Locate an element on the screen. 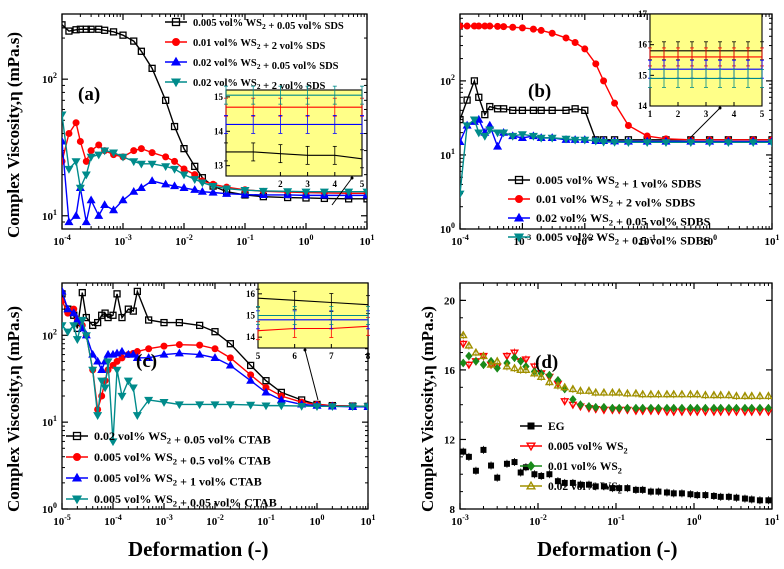  legend-label: 0.005 vol% WS2 + 1 vol% CTAB is located at coordinates (178, 480).